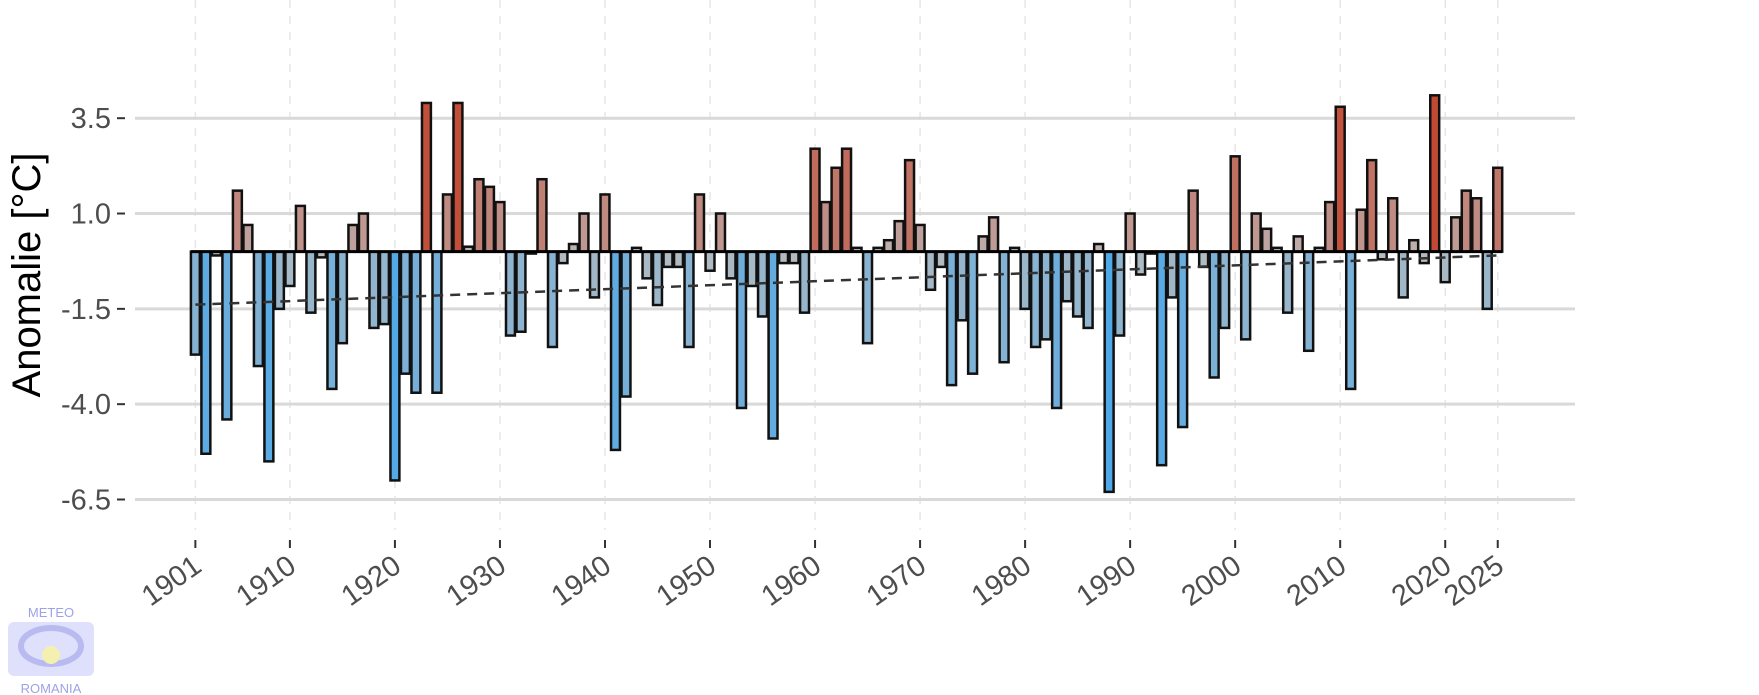 The image size is (1759, 695). Describe the element at coordinates (51, 688) in the screenshot. I see `logo-bottom: ROMANIA` at that location.